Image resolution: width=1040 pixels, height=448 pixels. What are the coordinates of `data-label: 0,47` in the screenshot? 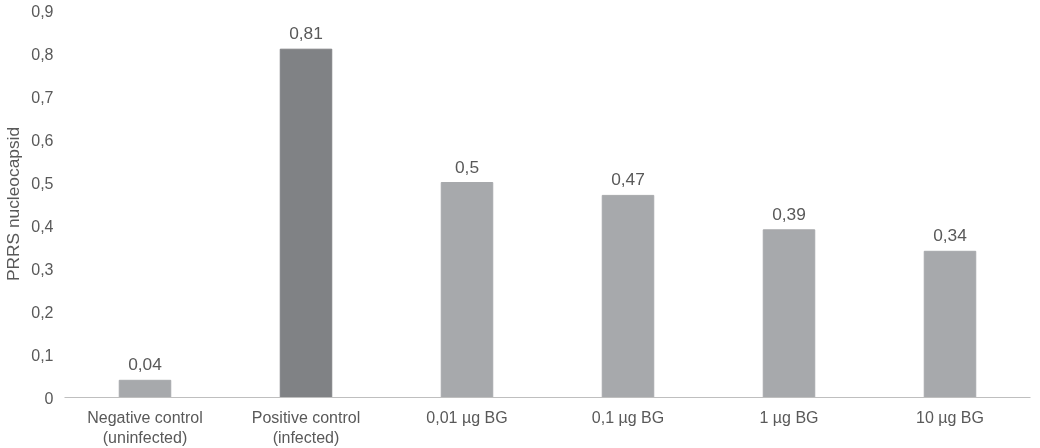 It's located at (628, 179).